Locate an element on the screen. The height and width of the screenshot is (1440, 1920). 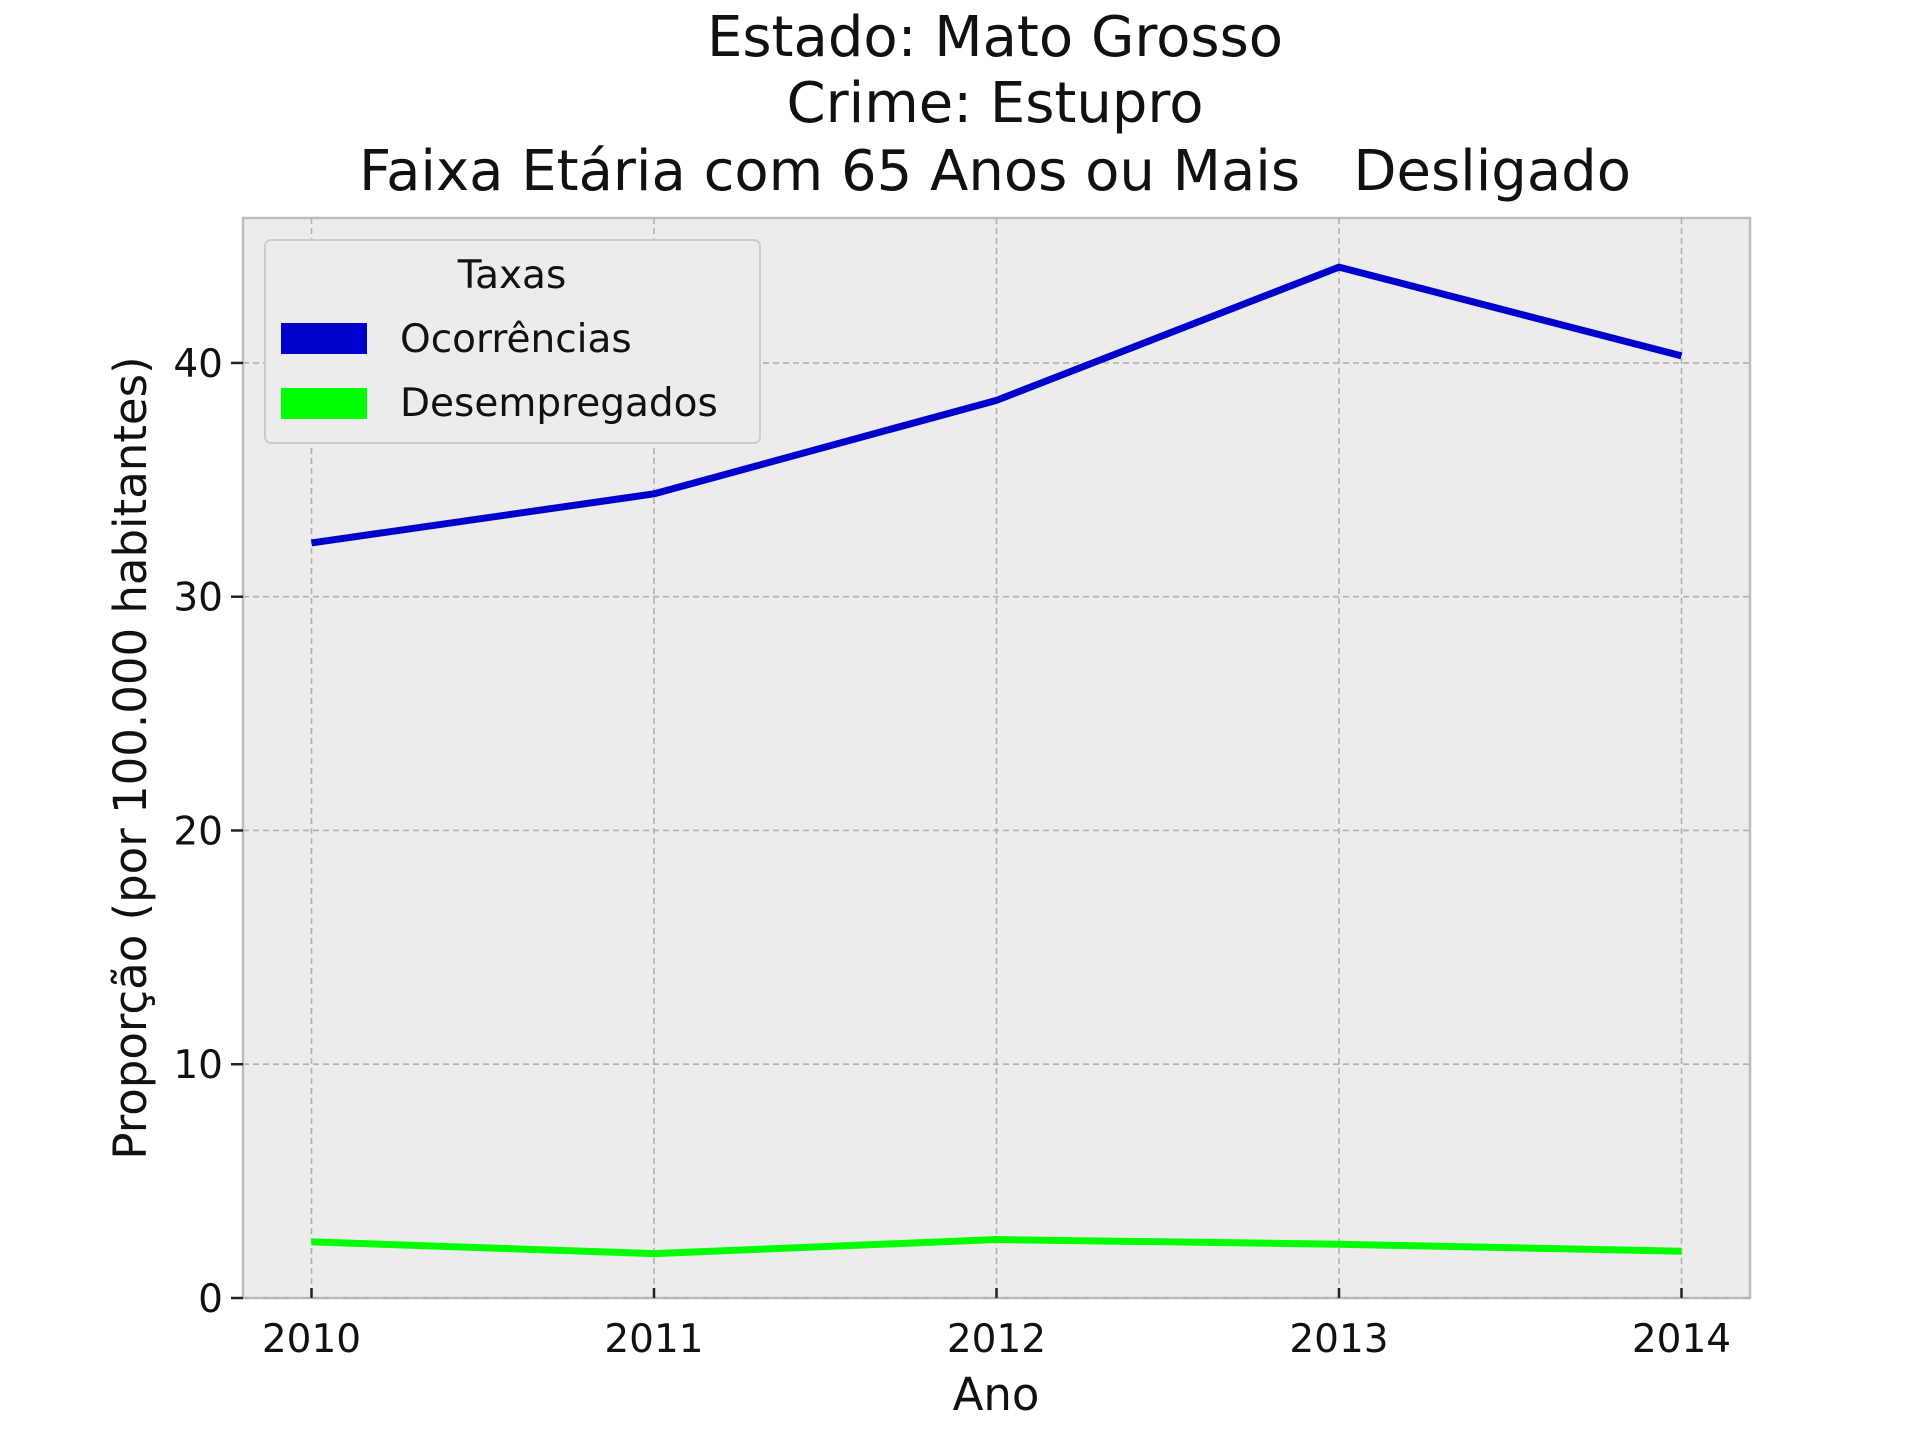
x-tick-label: 2011 is located at coordinates (653, 1339).